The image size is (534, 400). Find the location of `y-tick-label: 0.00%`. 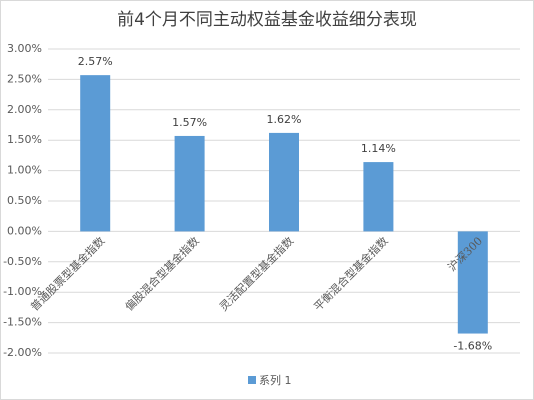

y-tick-label: 0.00% is located at coordinates (24, 230).